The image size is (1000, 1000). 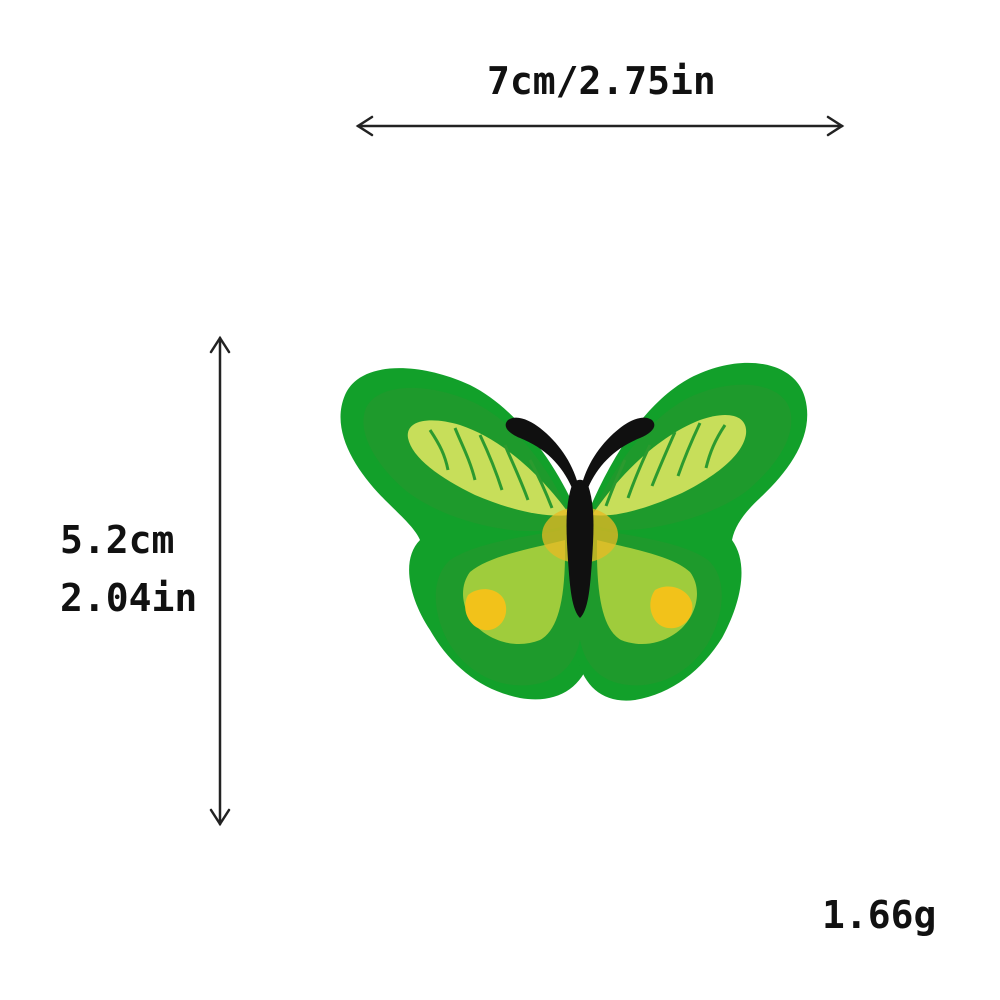 I want to click on butterfly-body, so click(x=580, y=548).